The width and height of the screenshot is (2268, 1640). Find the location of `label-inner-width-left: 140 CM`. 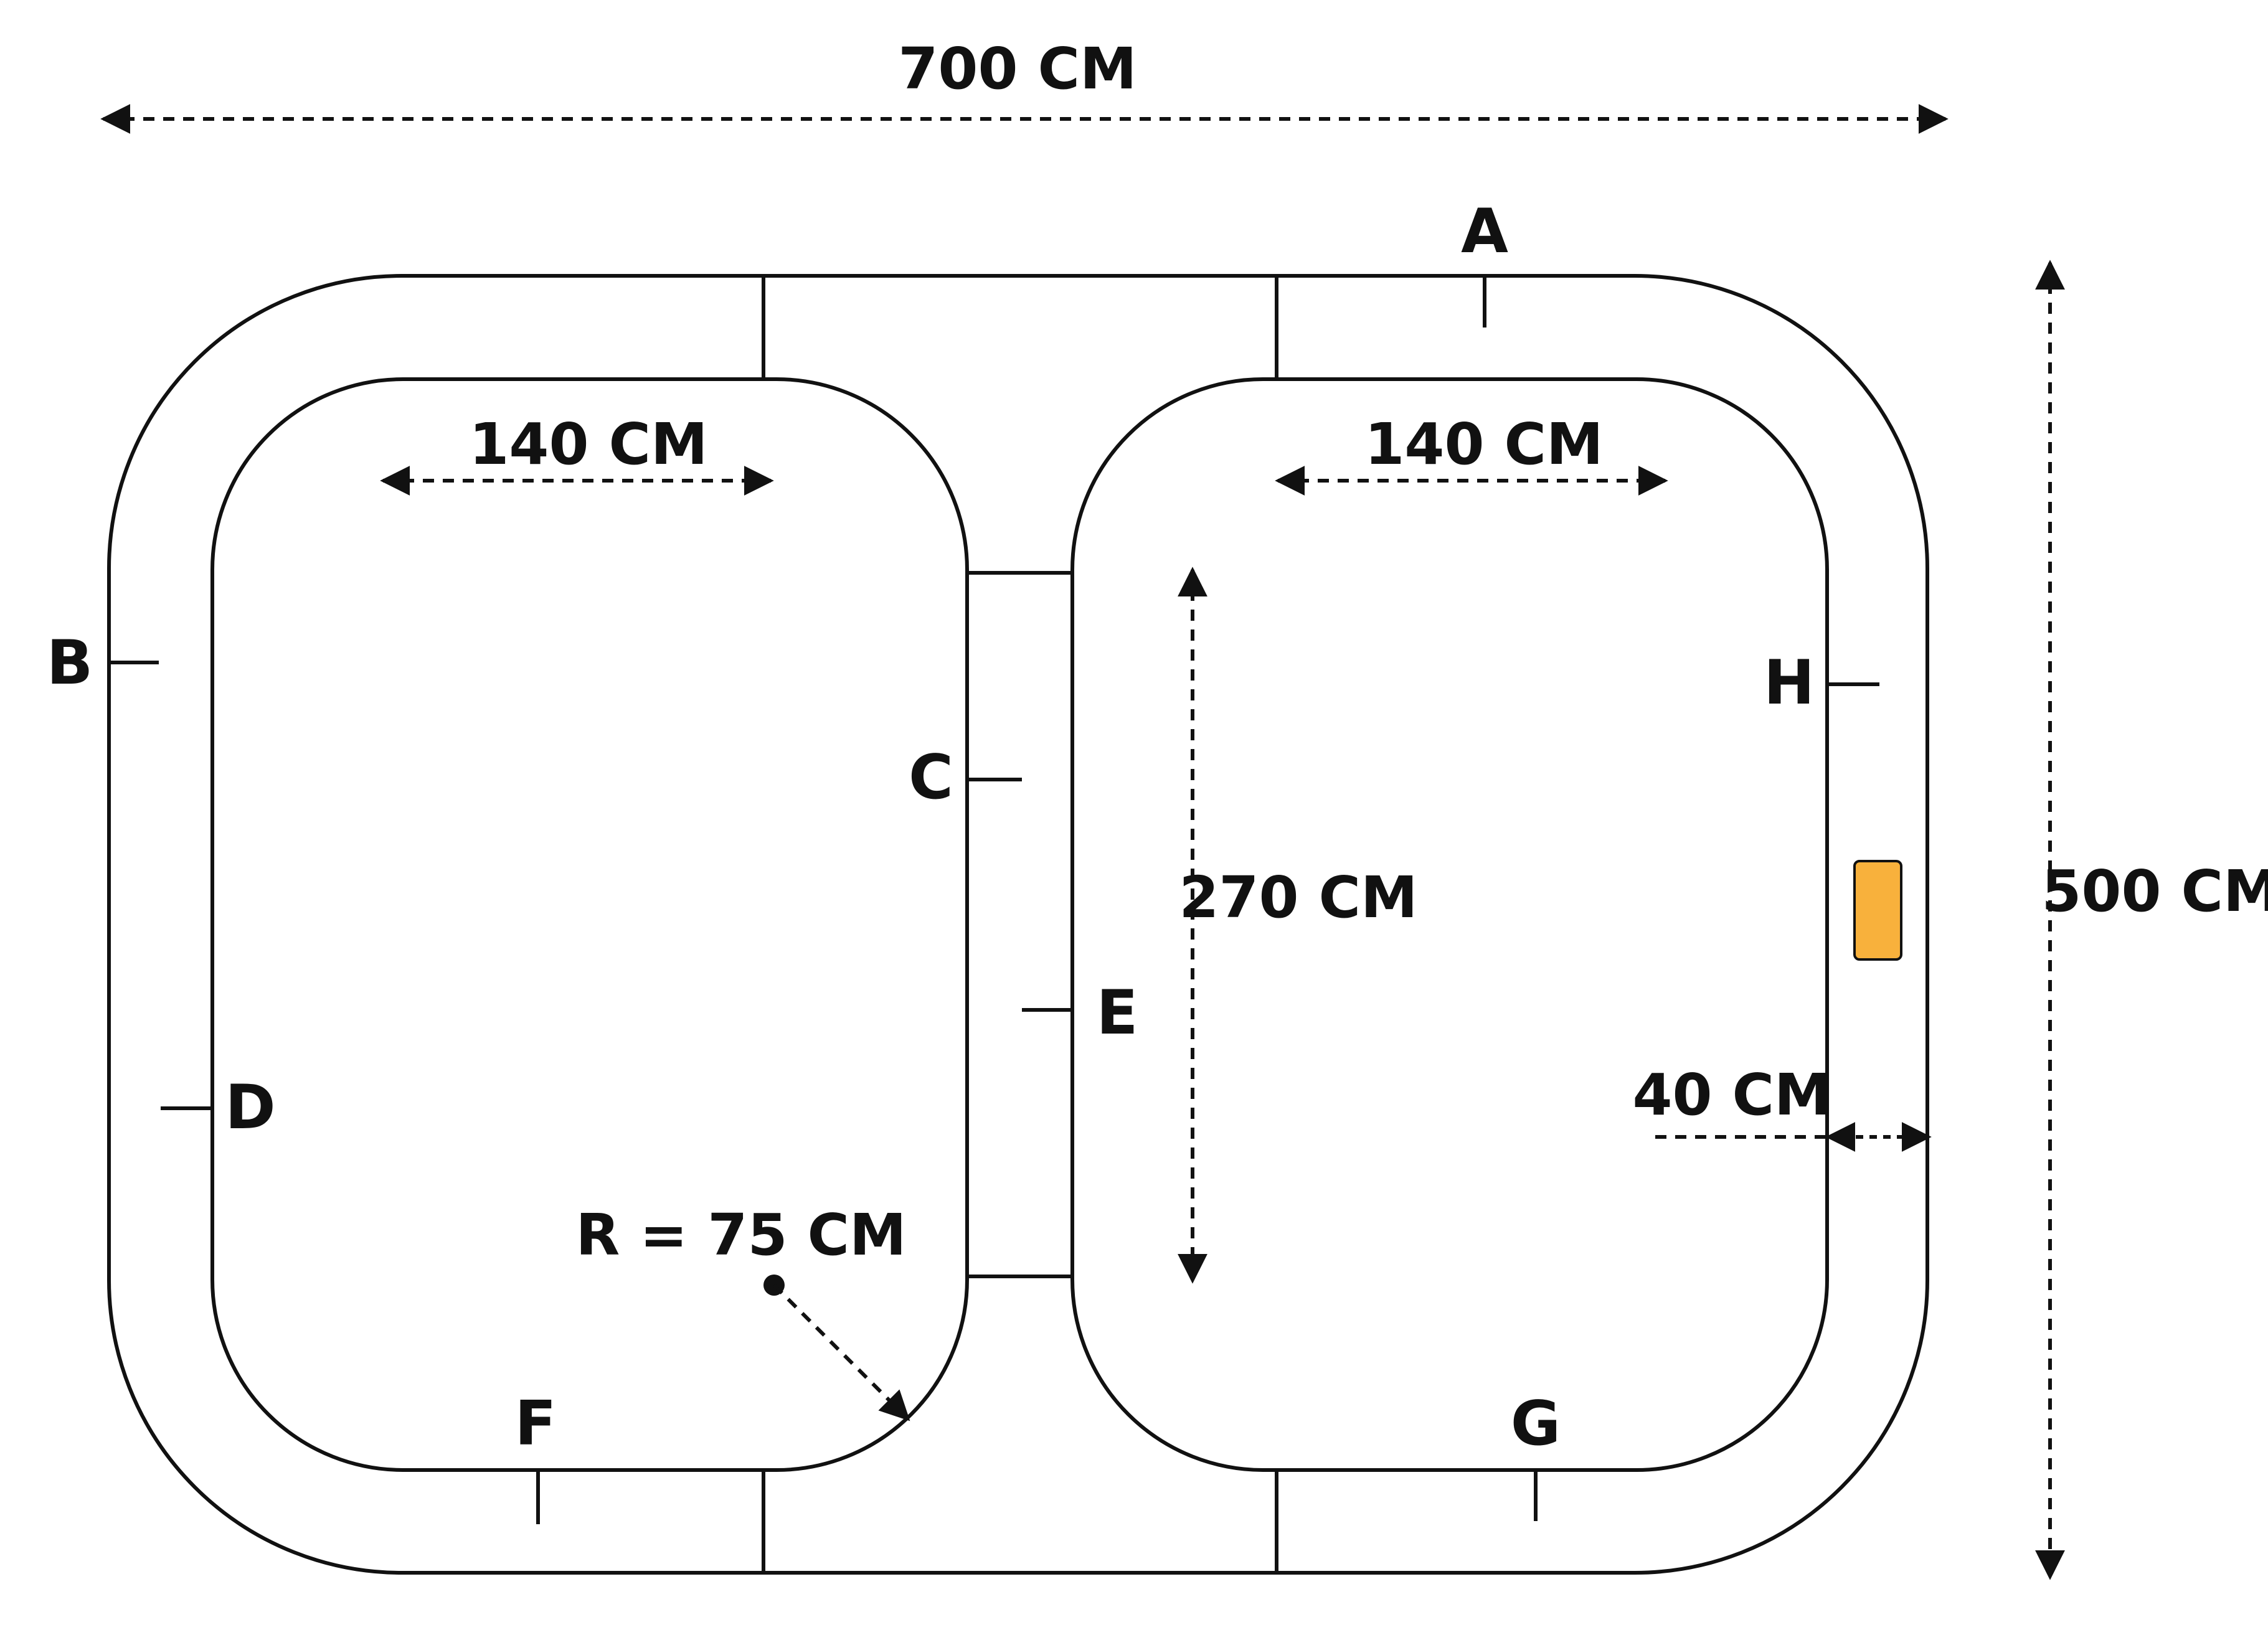

label-inner-width-left: 140 CM is located at coordinates (588, 445).